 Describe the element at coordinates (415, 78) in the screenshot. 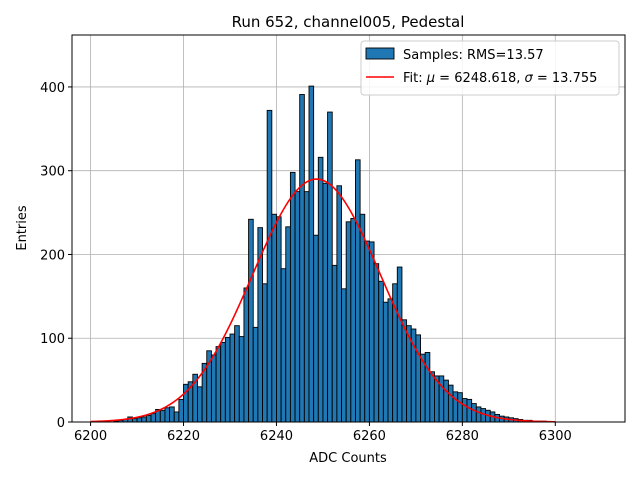

I see `legend-fit-prefix: Fit:` at that location.